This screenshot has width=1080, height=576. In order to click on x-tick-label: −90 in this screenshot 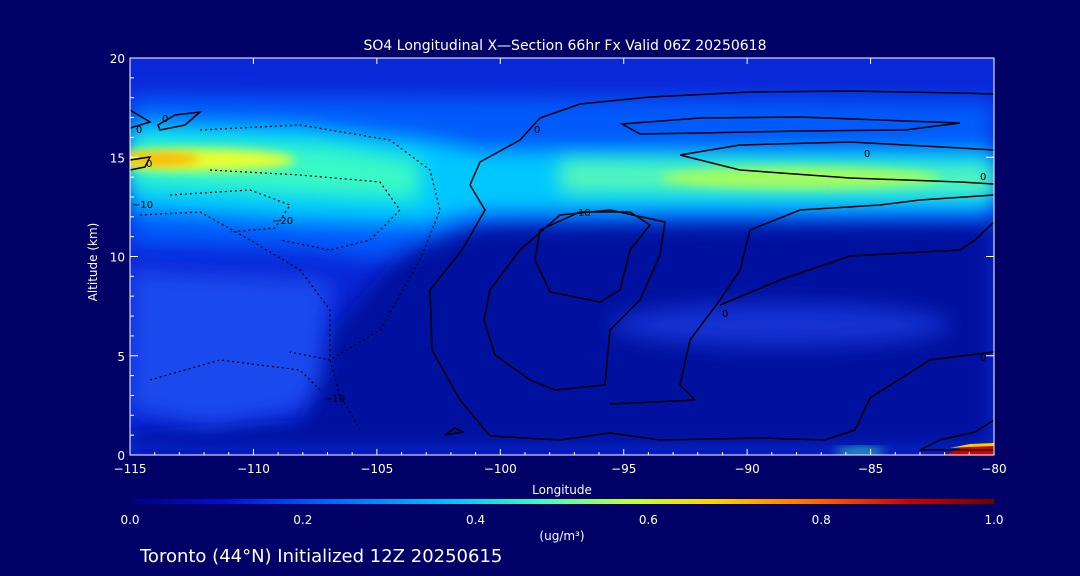, I will do `click(746, 469)`.